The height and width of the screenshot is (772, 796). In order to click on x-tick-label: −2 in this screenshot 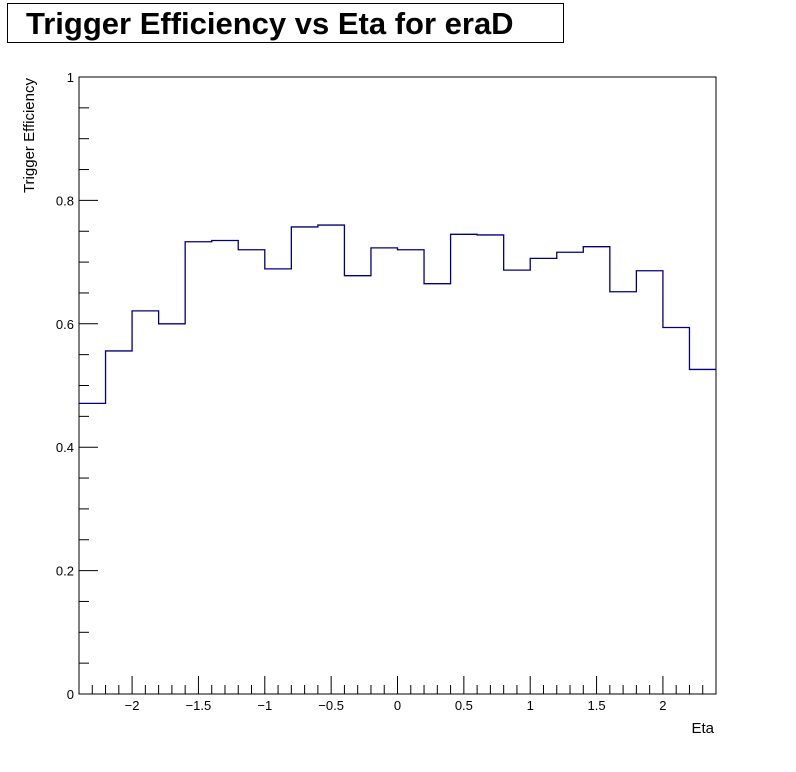, I will do `click(132, 705)`.